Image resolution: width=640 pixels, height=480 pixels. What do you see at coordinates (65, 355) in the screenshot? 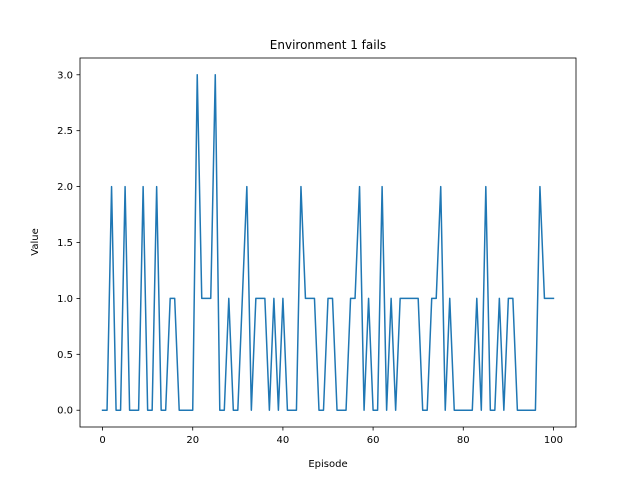
I see `y-tick-label: 0.5` at bounding box center [65, 355].